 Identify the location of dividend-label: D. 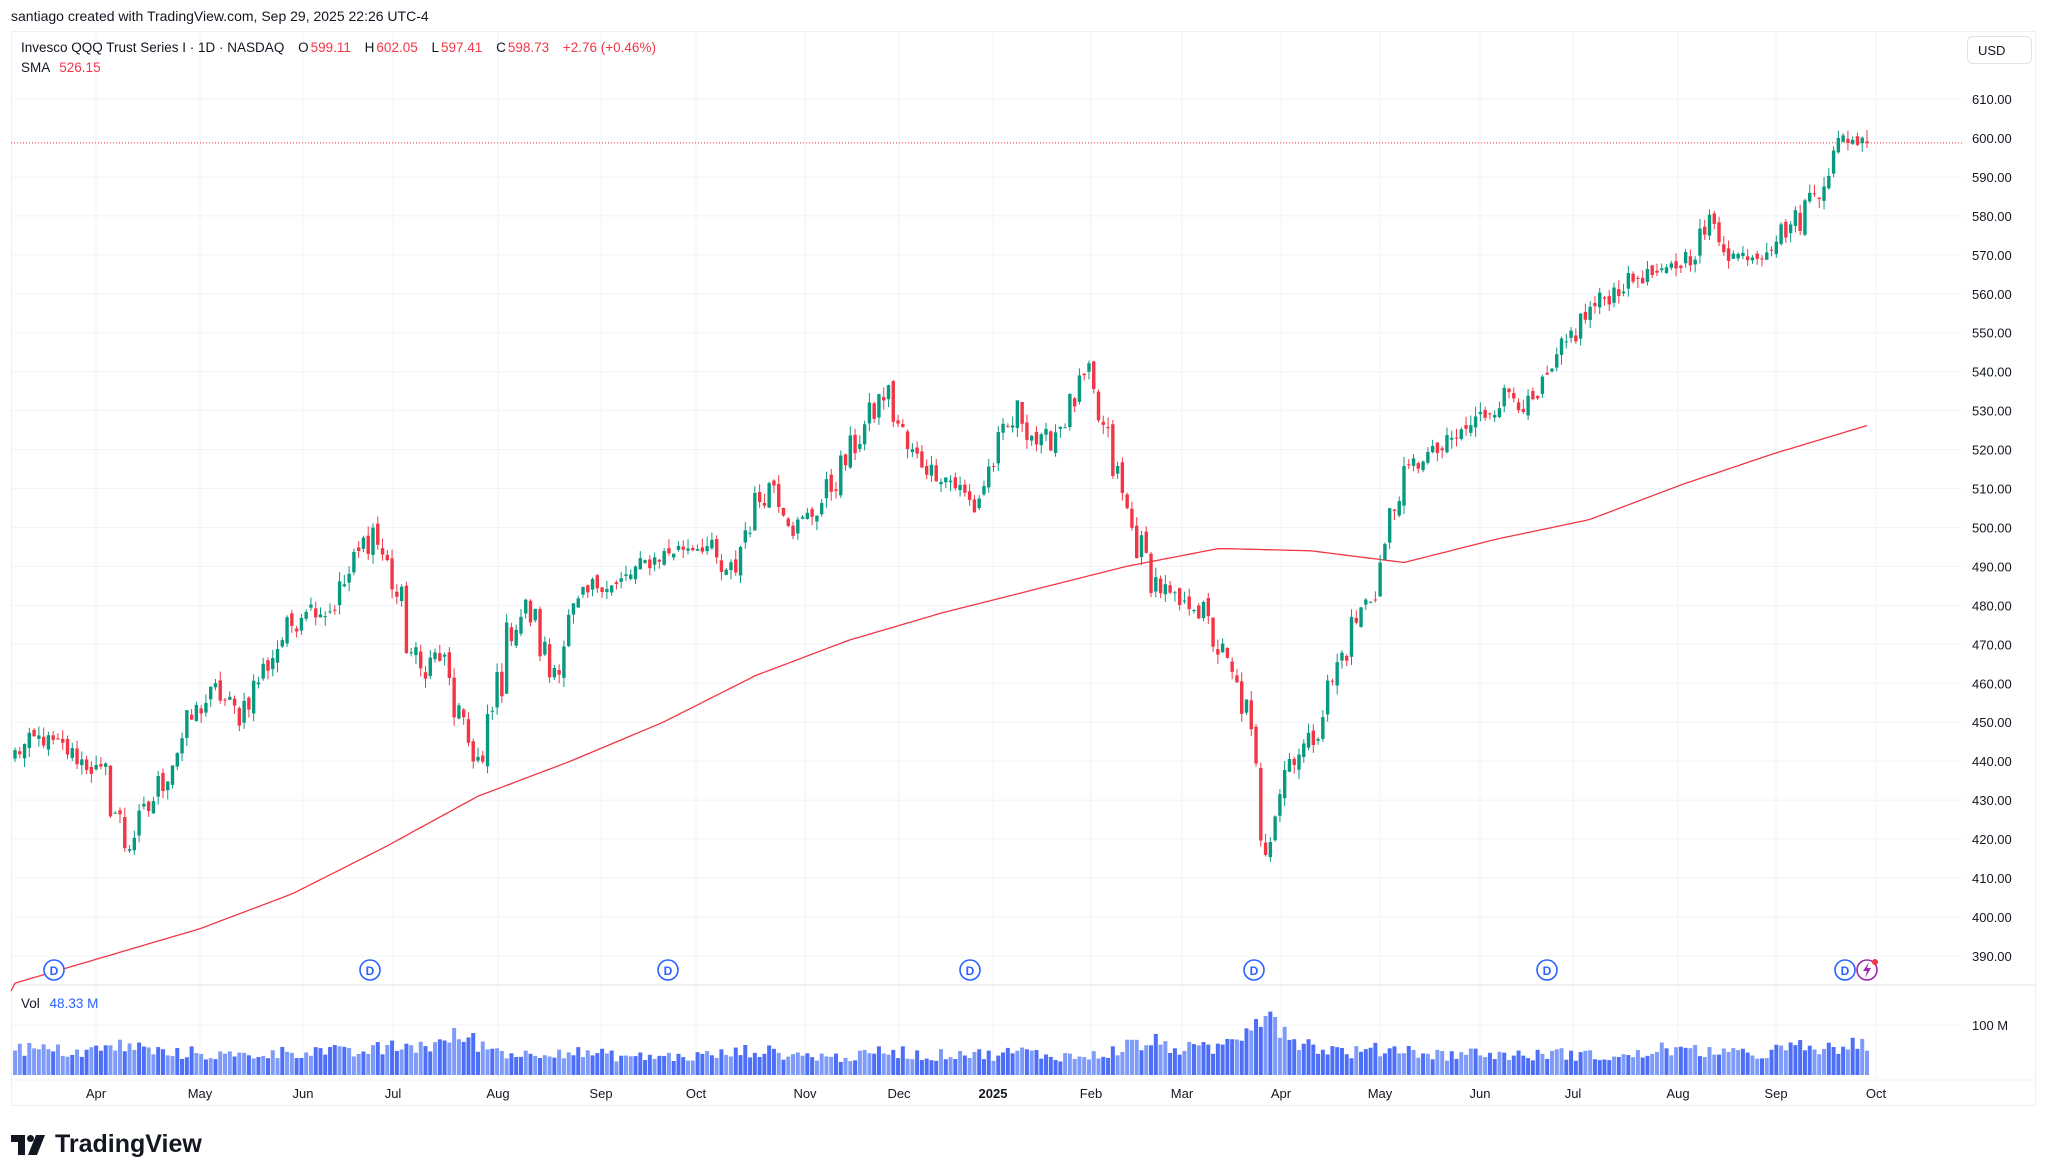
(1547, 971).